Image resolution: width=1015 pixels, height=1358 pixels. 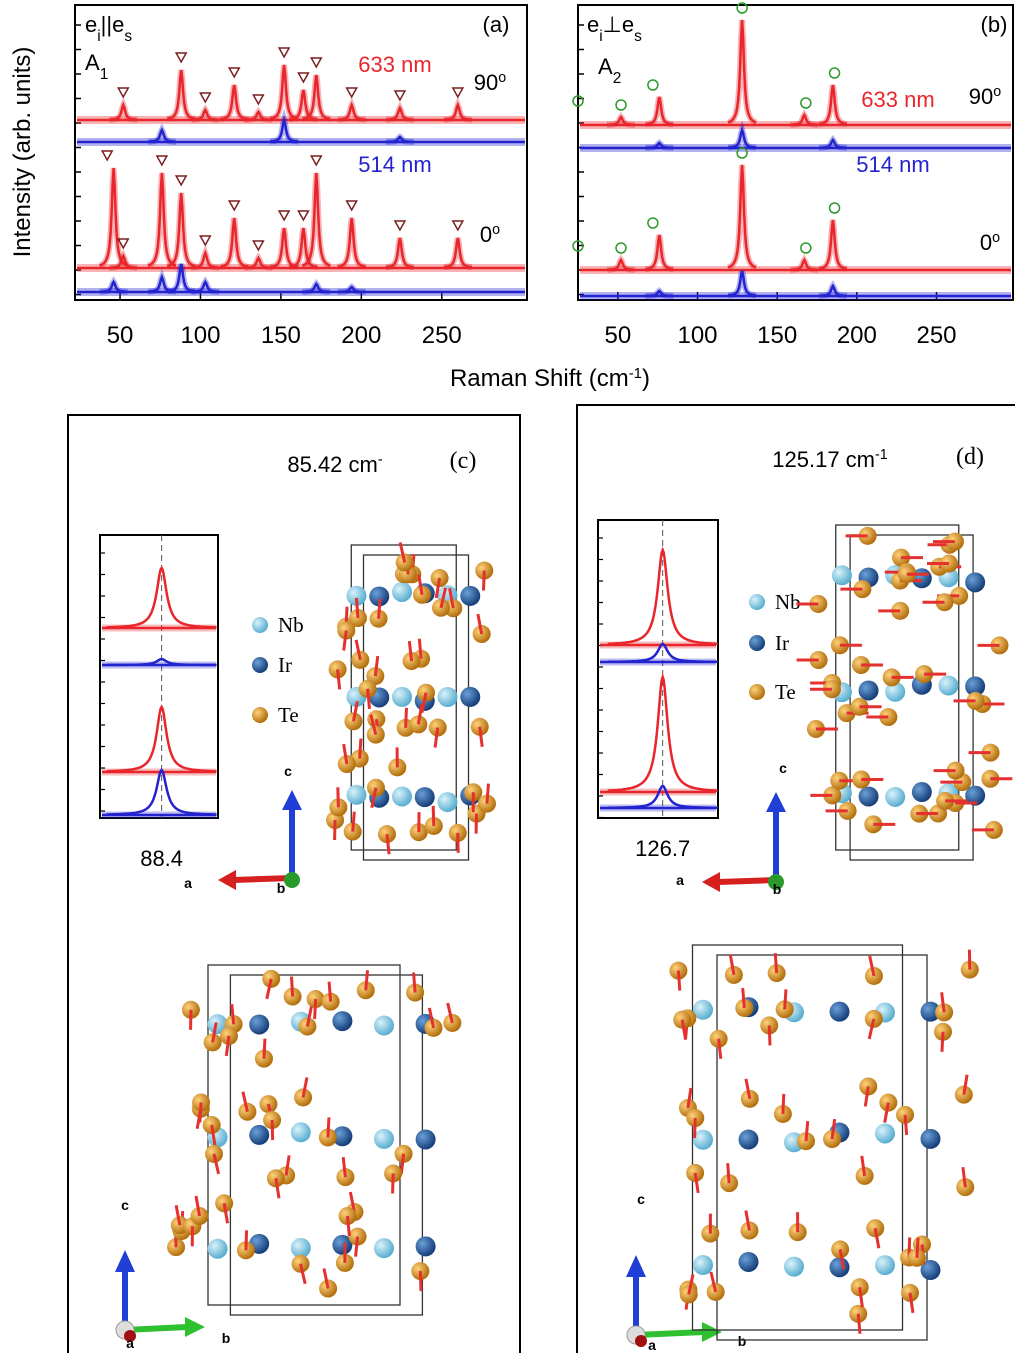 What do you see at coordinates (380, 460) in the screenshot?
I see `frequency-label-part: -` at bounding box center [380, 460].